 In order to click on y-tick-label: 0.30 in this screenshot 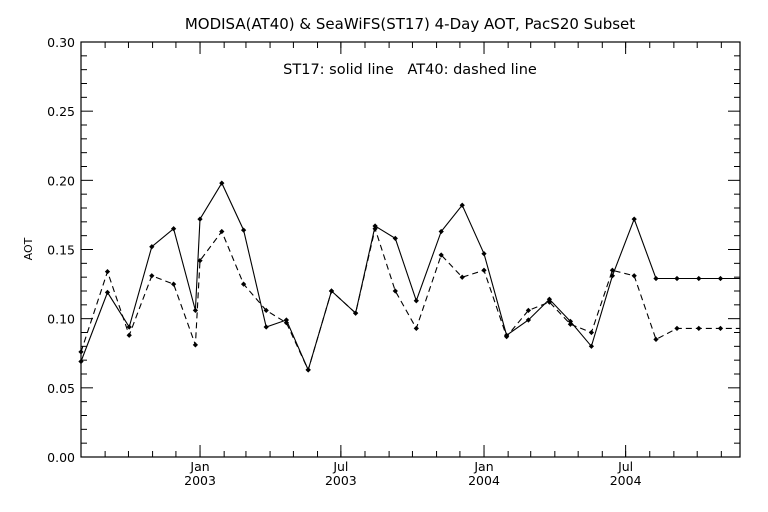, I will do `click(61, 42)`.